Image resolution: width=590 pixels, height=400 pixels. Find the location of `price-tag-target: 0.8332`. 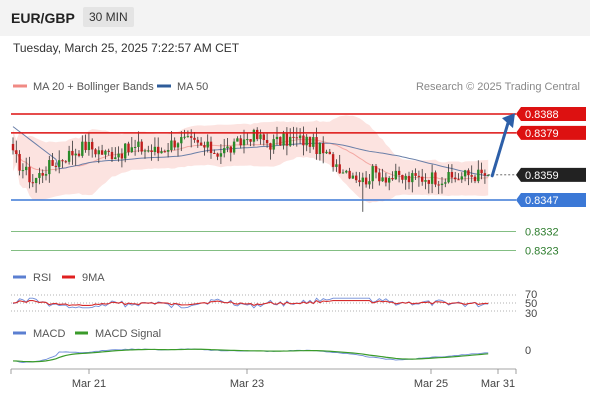

price-tag-target: 0.8332 is located at coordinates (542, 232).